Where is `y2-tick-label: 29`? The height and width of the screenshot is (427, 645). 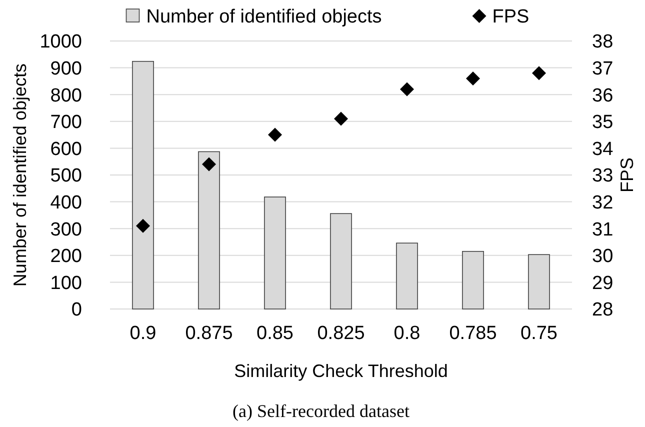
y2-tick-label: 29 is located at coordinates (603, 283).